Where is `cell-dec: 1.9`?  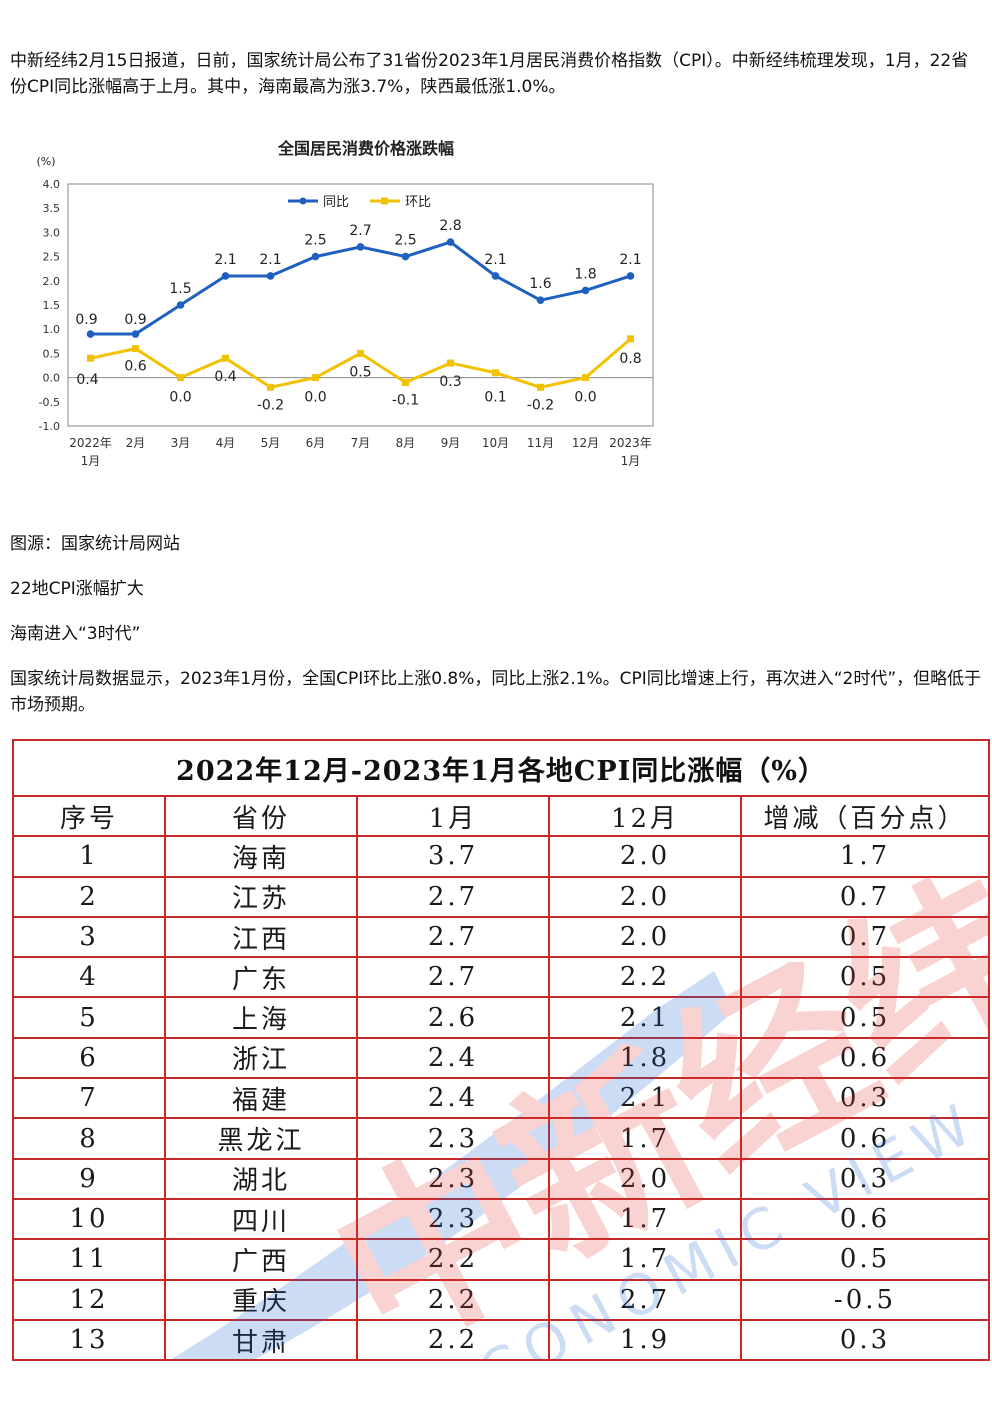
cell-dec: 1.9 is located at coordinates (645, 1338).